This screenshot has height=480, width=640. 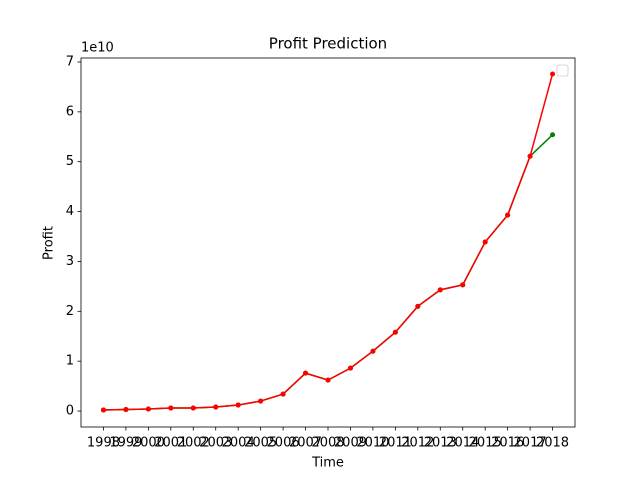 What do you see at coordinates (70, 411) in the screenshot?
I see `y-tick-label: 0` at bounding box center [70, 411].